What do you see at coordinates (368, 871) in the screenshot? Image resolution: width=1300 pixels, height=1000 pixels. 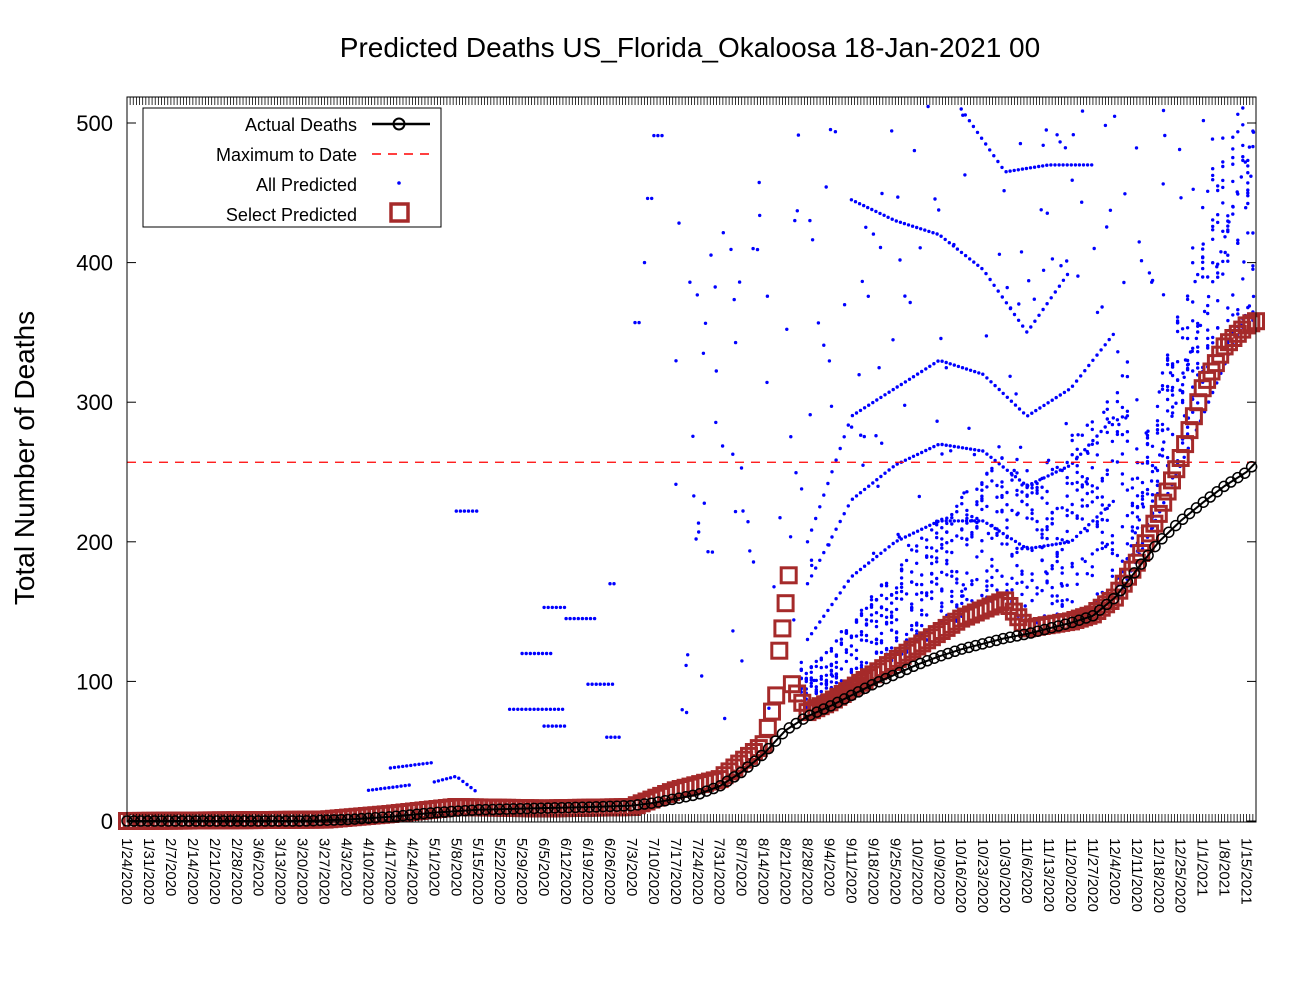 I see `x-tick-label: 4/10/2020` at bounding box center [368, 871].